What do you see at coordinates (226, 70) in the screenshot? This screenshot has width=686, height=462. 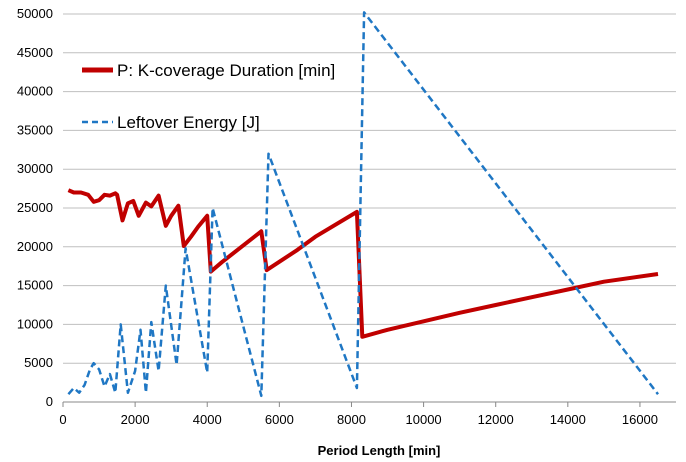 I see `legend-label-1: P: K-coverage Duration [min]` at bounding box center [226, 70].